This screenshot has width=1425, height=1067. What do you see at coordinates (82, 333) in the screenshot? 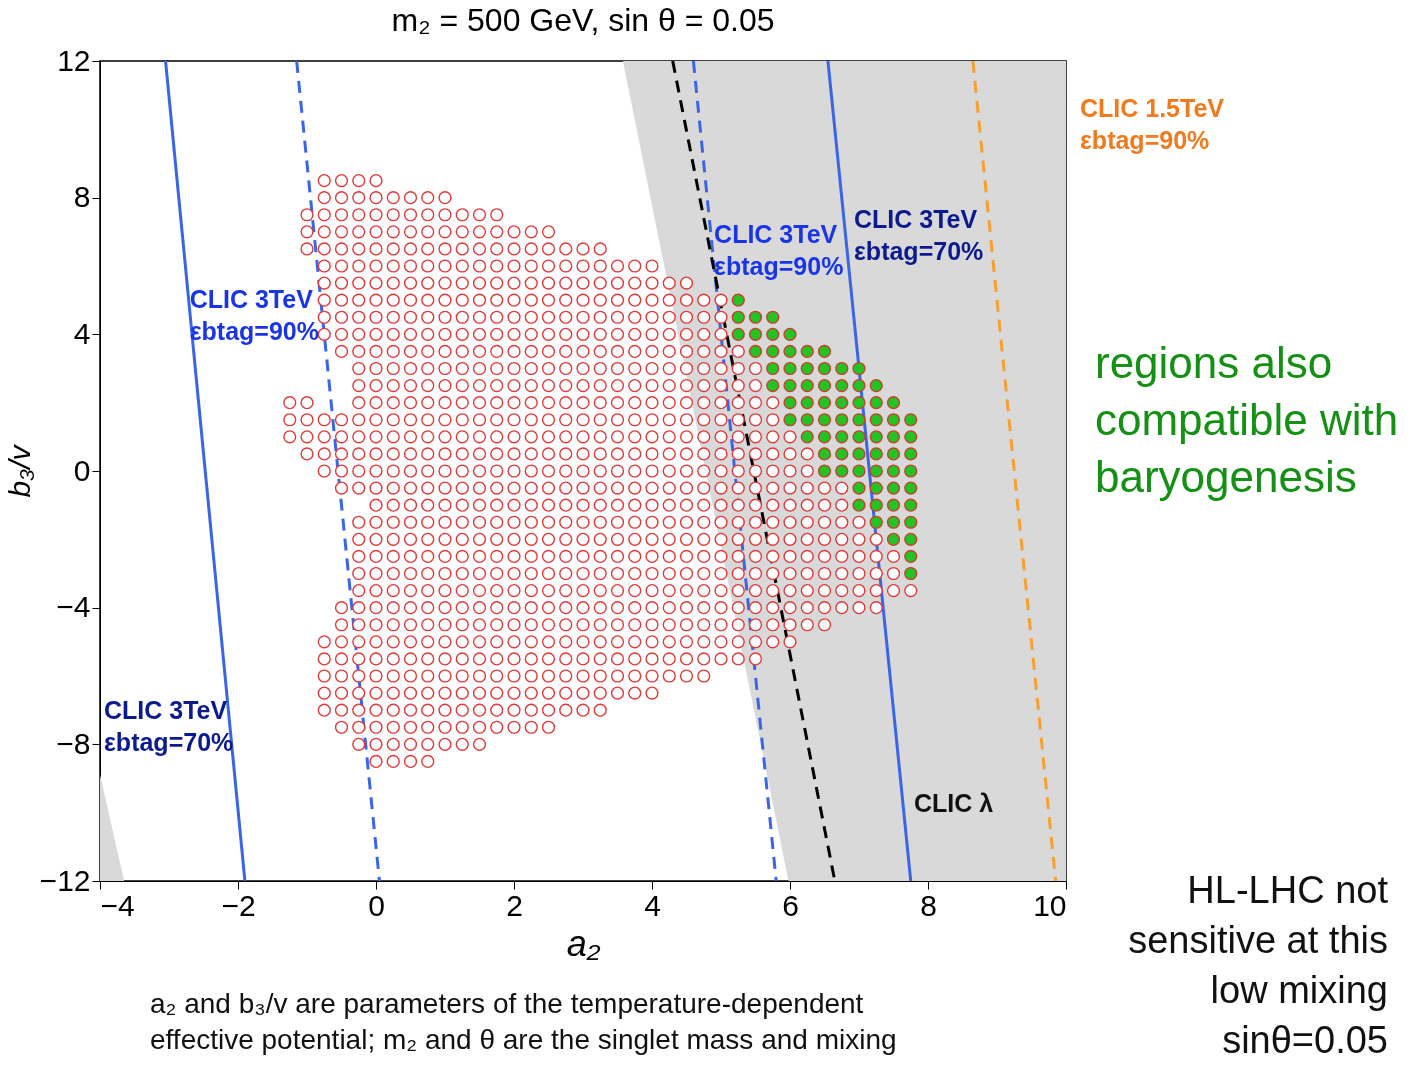
I see `y-tick-label: 4` at bounding box center [82, 333].